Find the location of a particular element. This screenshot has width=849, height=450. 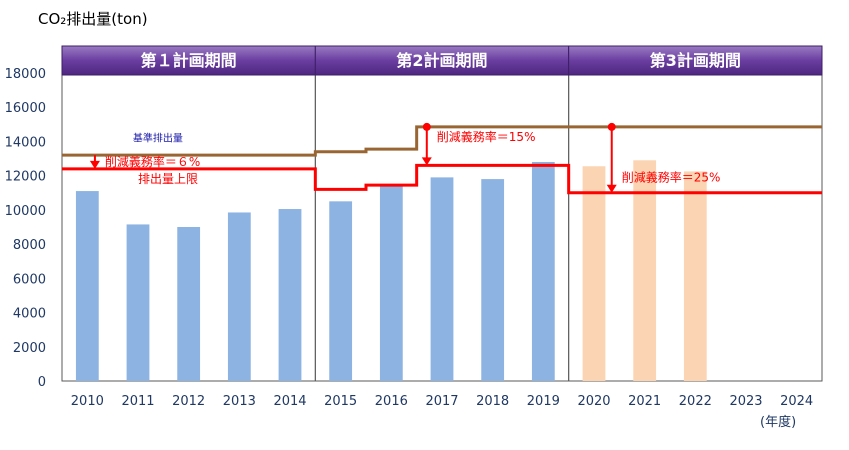

x-tick-label: 2024 is located at coordinates (796, 401).